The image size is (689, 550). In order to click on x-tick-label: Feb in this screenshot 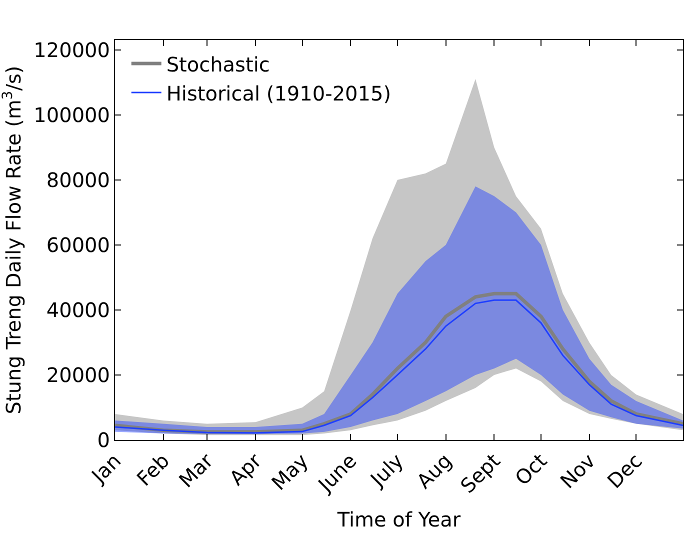, I will do `click(153, 469)`.